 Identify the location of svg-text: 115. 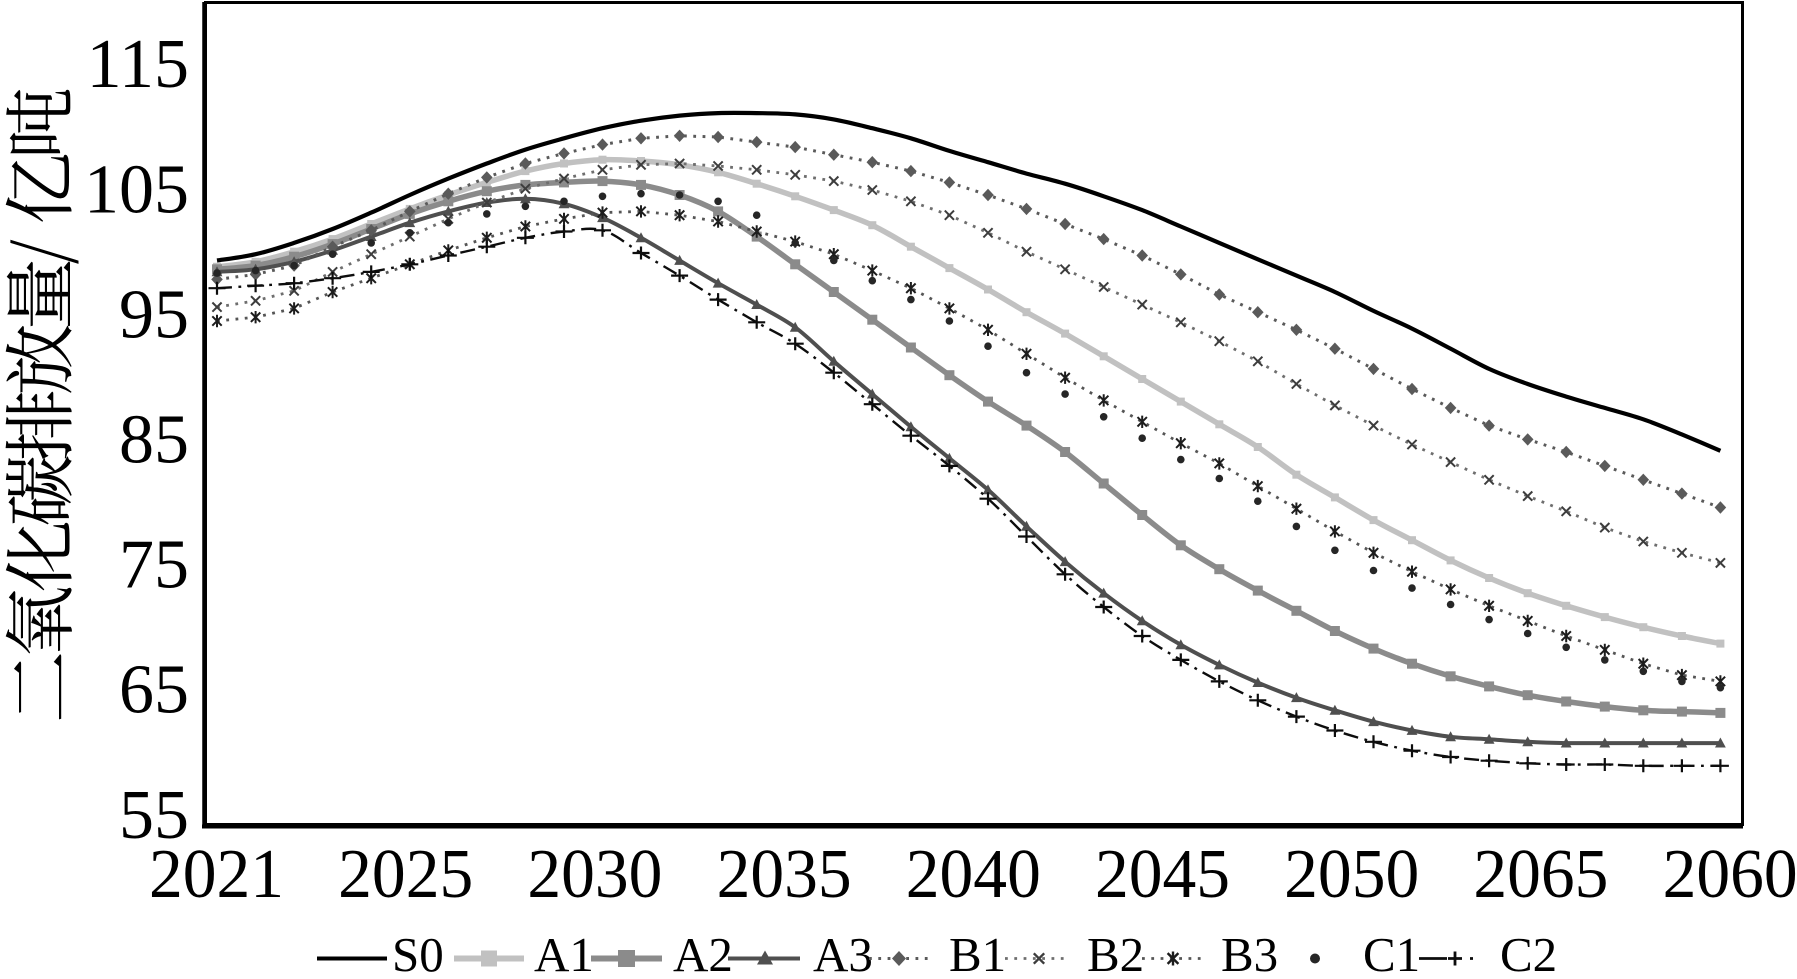
(138, 64).